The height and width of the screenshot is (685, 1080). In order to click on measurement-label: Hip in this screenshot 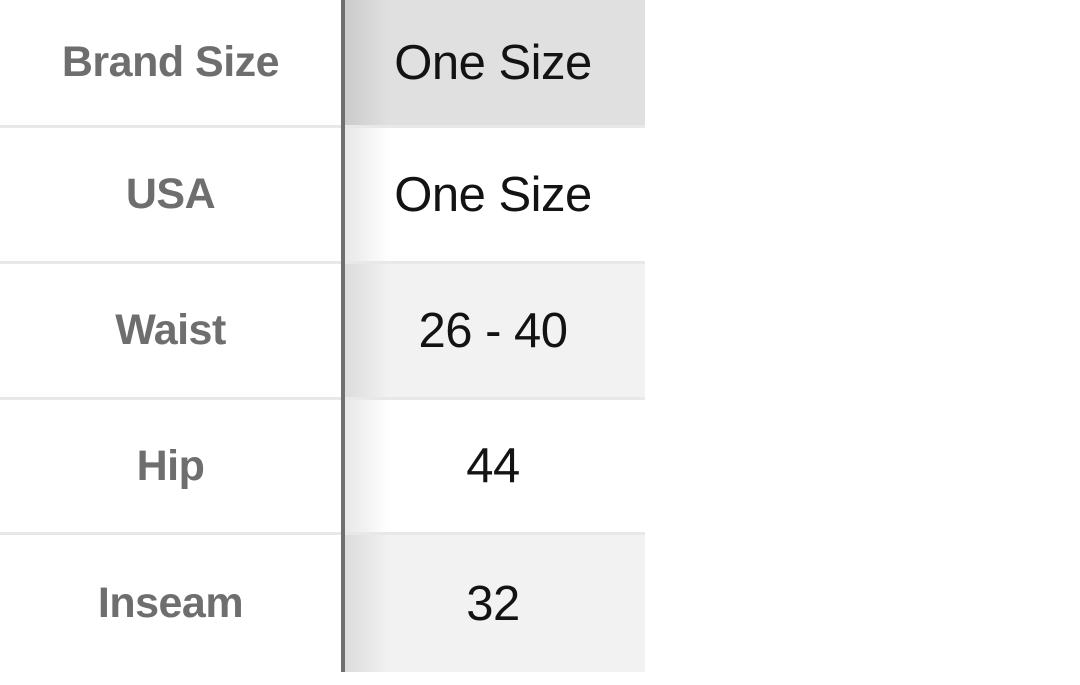, I will do `click(170, 467)`.